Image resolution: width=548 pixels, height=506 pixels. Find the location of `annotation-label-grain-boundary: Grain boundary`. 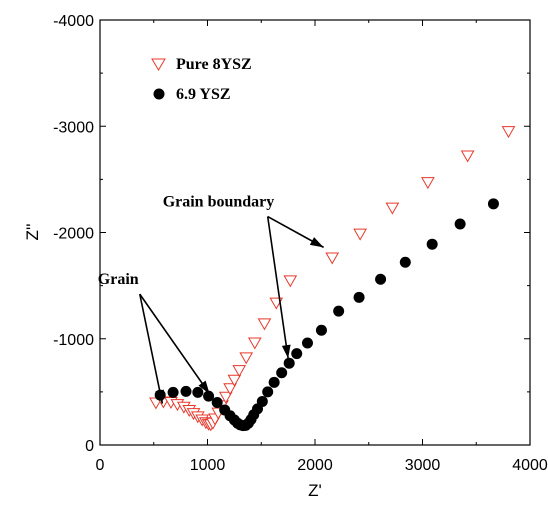

annotation-label-grain-boundary: Grain boundary is located at coordinates (219, 202).